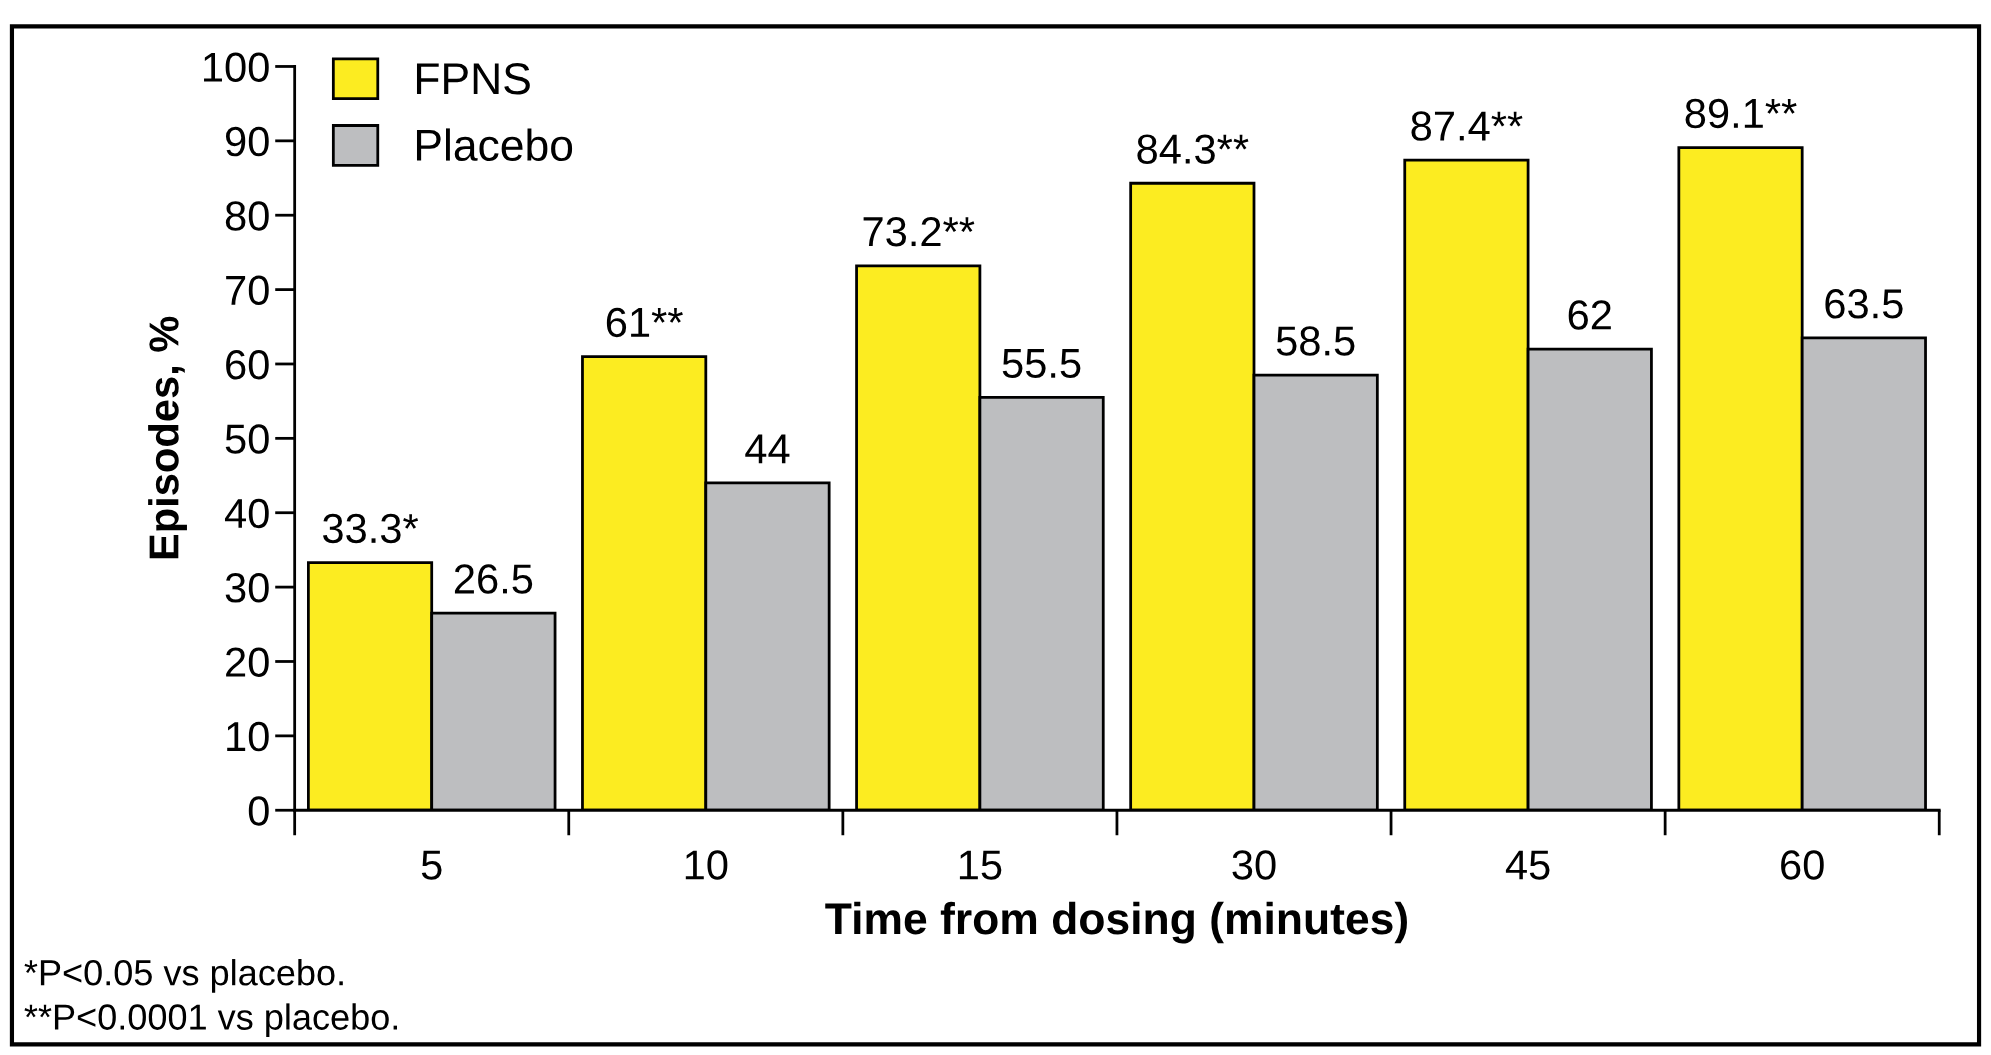 Image resolution: width=1991 pixels, height=1055 pixels. Describe the element at coordinates (1864, 304) in the screenshot. I see `data-label: 63.5` at that location.